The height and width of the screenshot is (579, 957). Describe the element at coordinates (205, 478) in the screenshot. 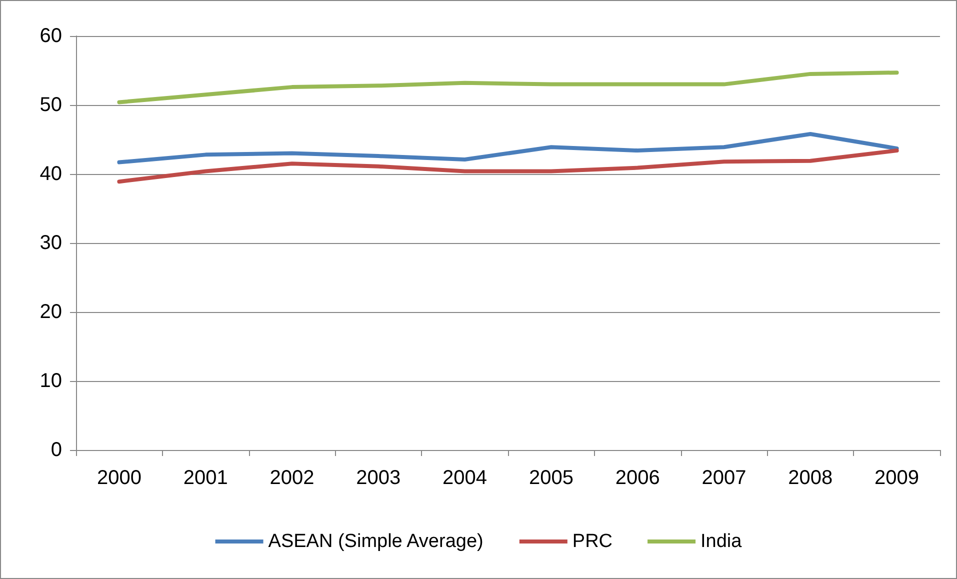

I see `x-tick-label: 2001` at that location.